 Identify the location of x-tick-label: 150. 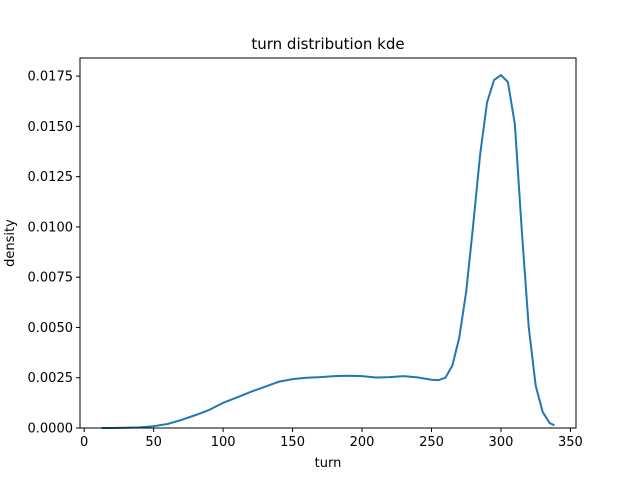
(292, 442).